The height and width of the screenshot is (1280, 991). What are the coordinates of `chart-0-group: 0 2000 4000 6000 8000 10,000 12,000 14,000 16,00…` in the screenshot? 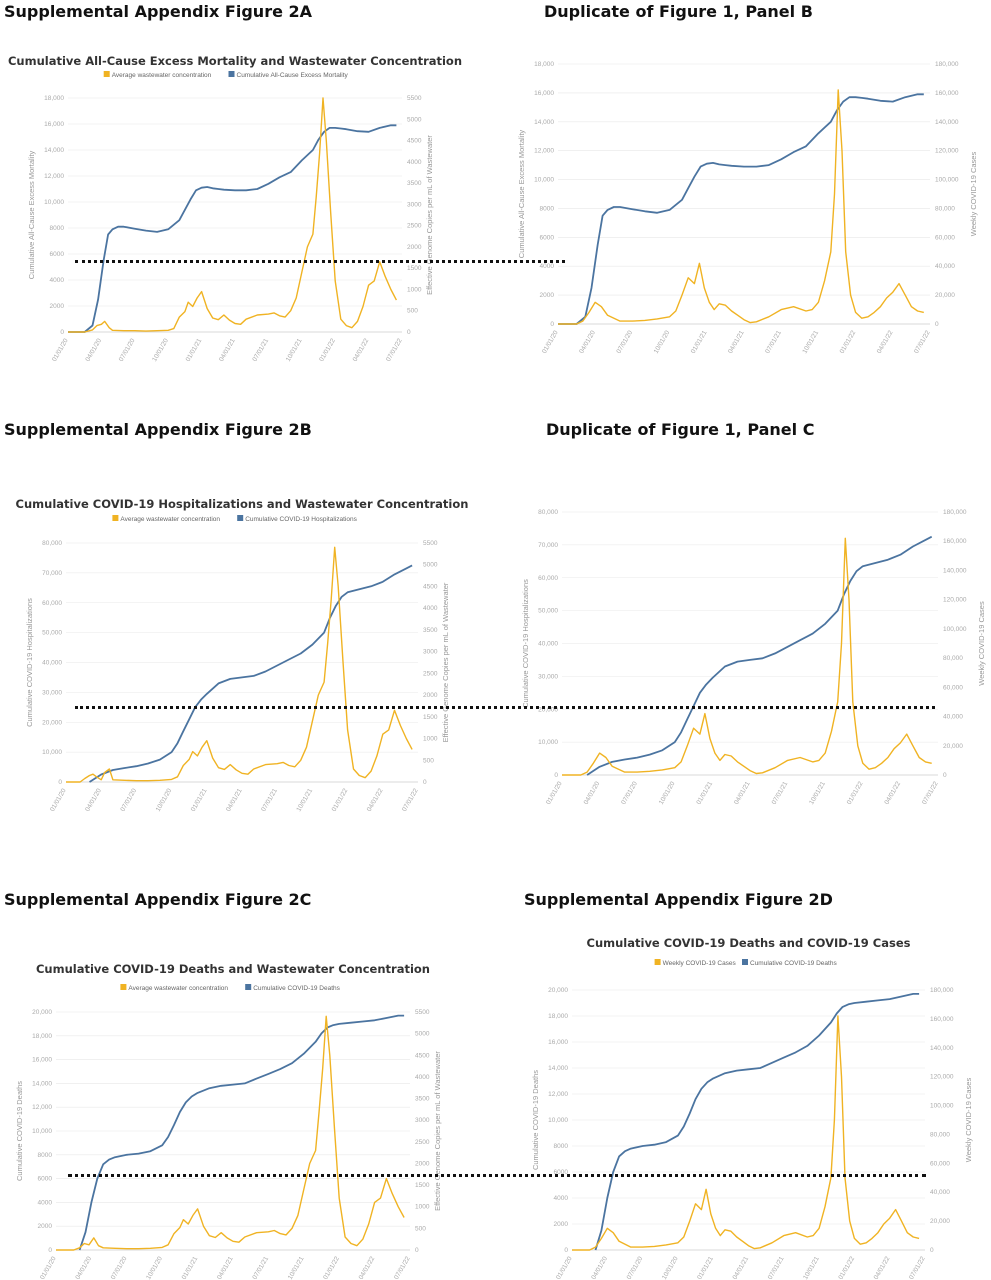 It's located at (235, 208).